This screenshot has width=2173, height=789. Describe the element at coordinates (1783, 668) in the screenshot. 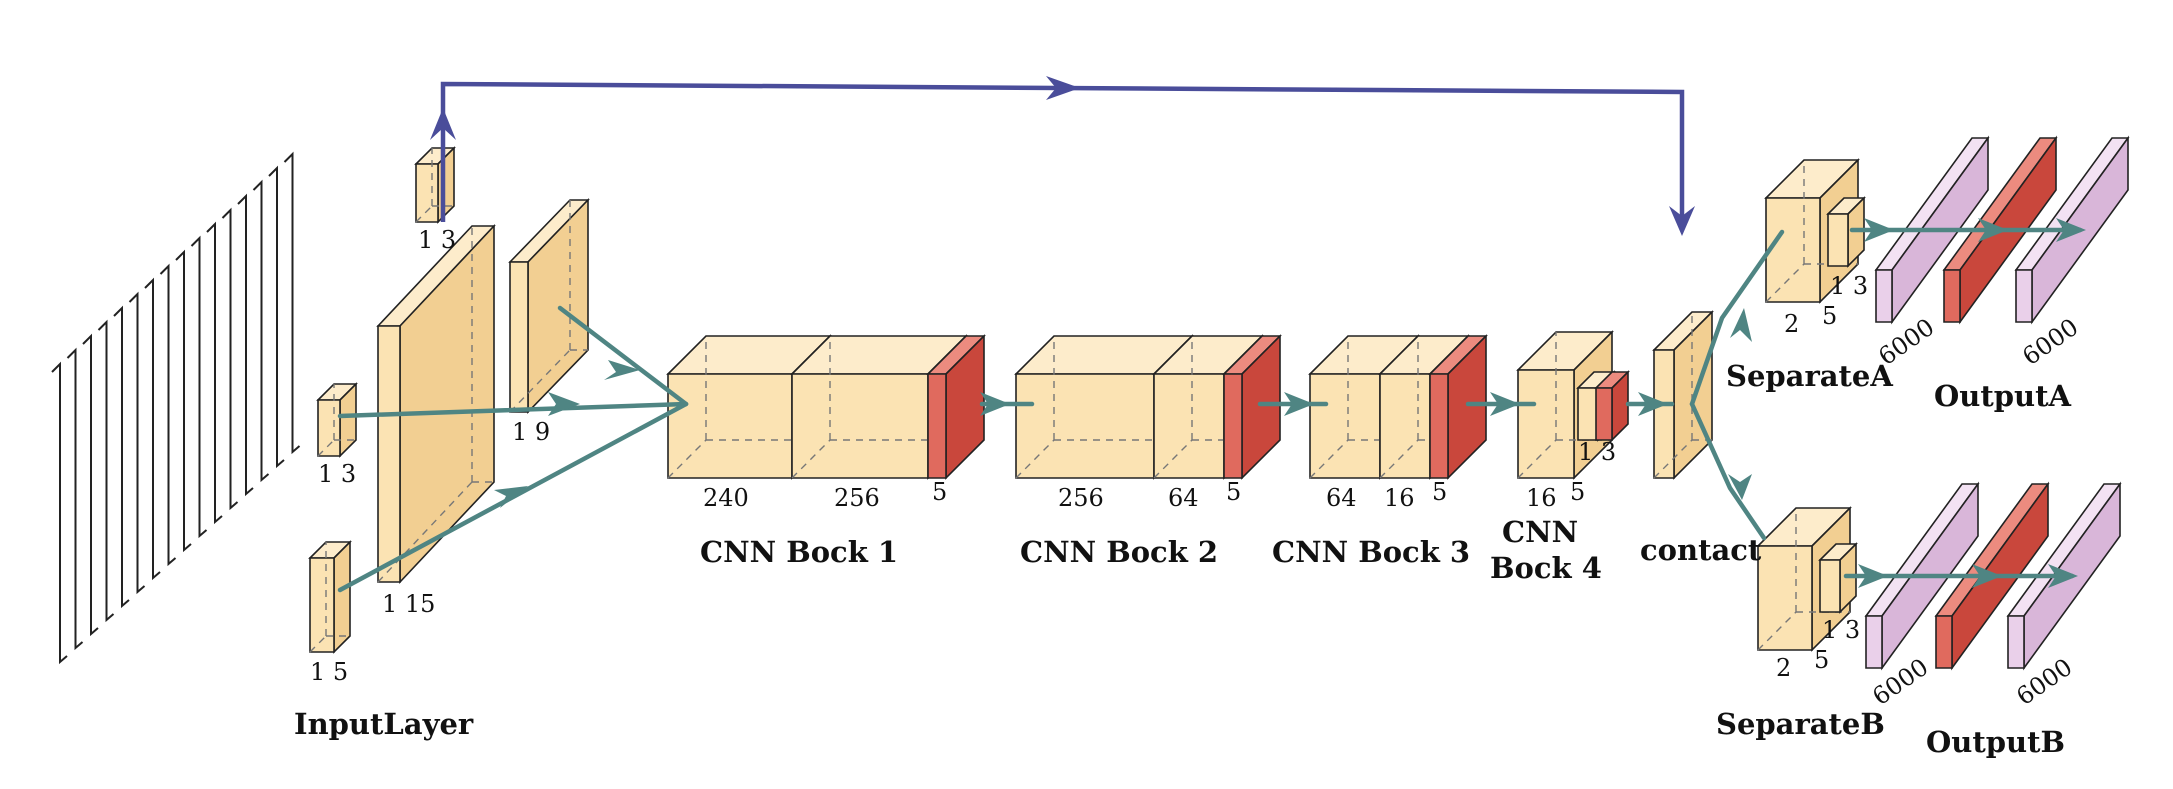

I see `separateB-dim-1: 2` at that location.